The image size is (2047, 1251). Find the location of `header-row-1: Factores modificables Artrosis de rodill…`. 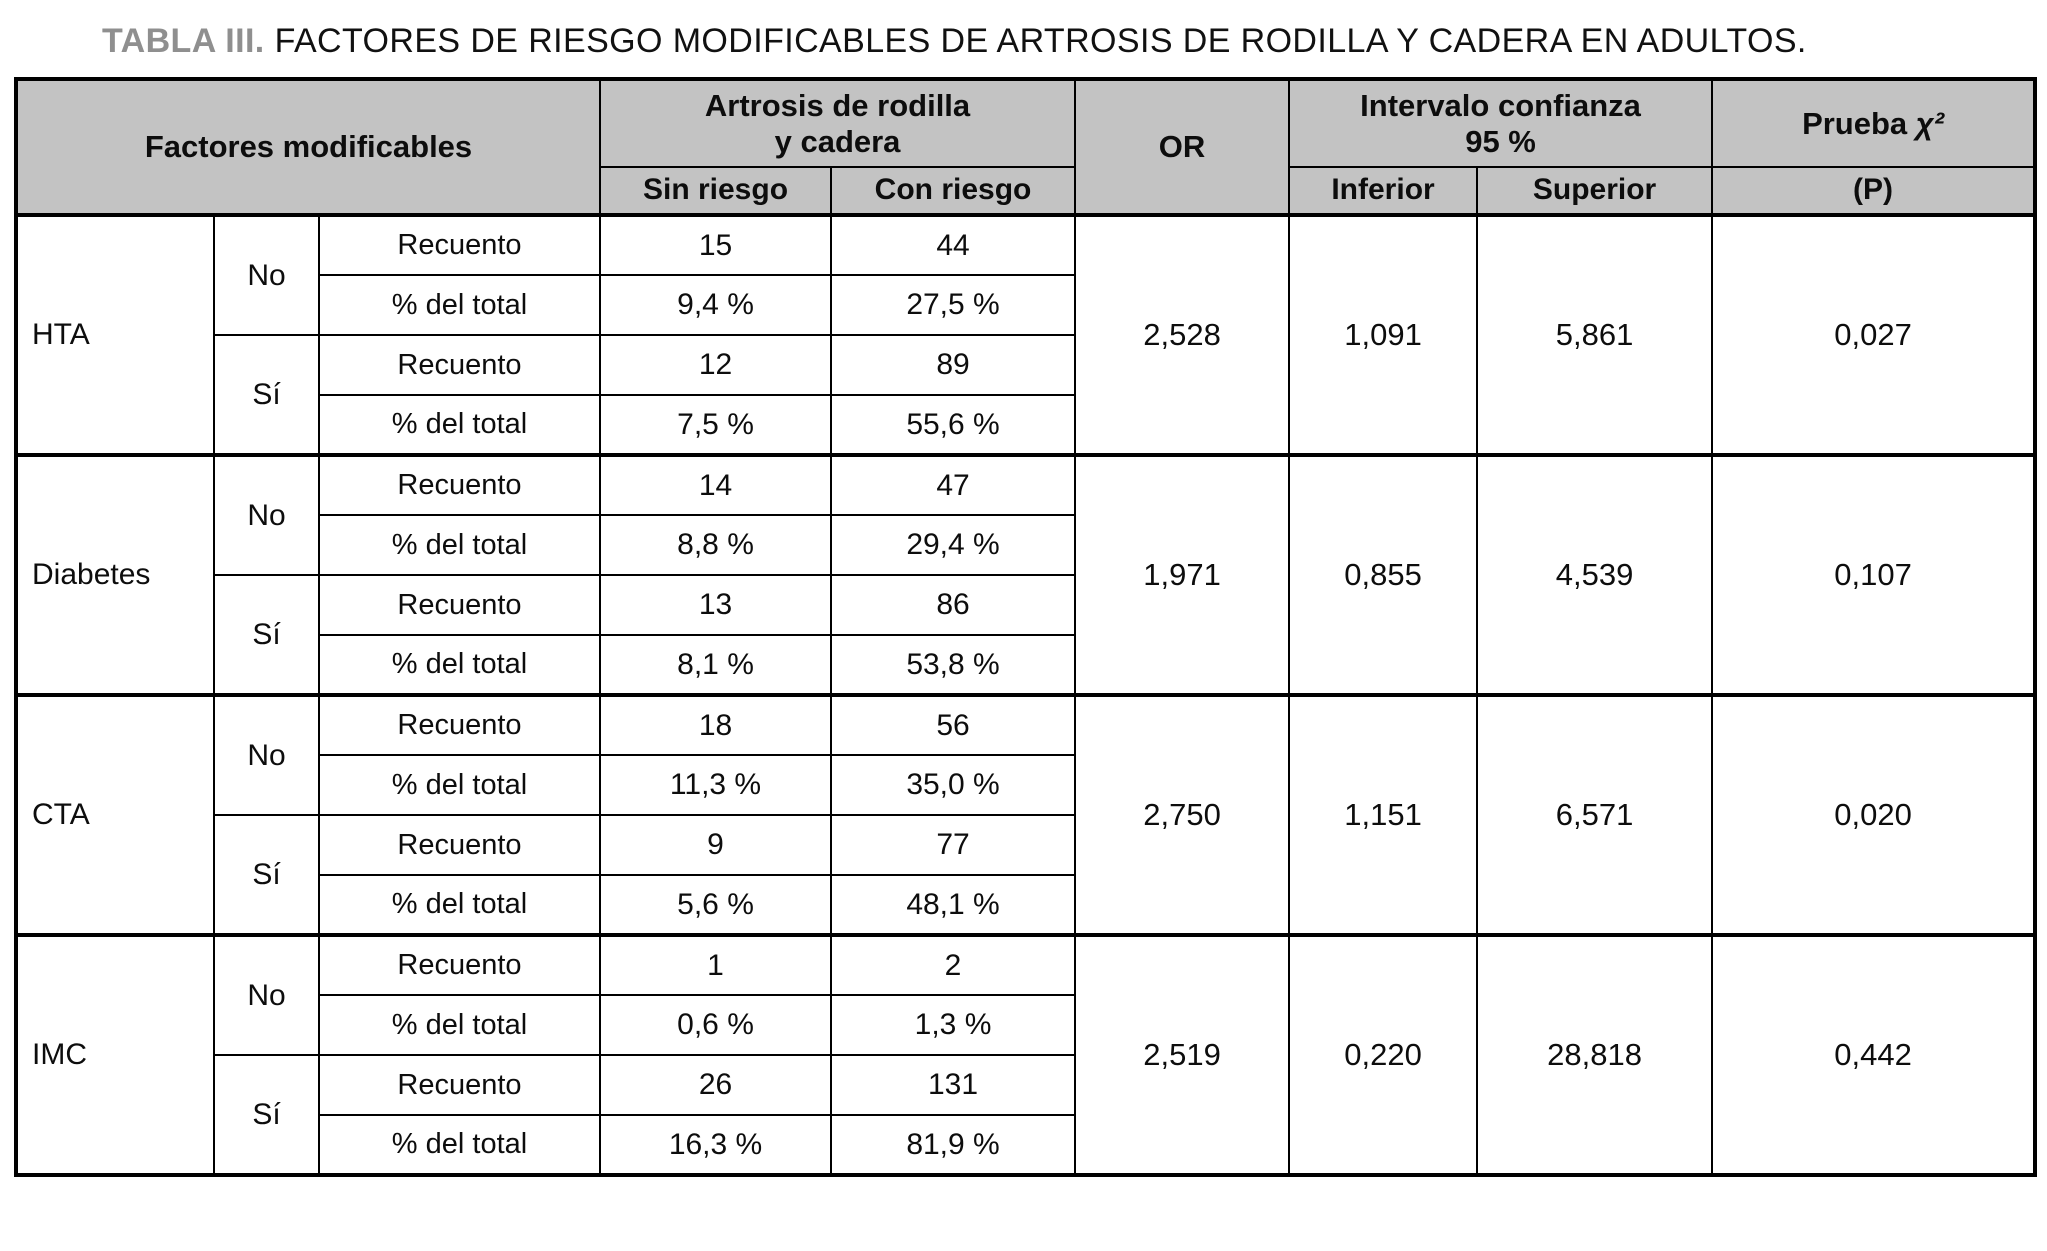

header-row-1: Factores modificables Artrosis de rodill… is located at coordinates (1025, 147).